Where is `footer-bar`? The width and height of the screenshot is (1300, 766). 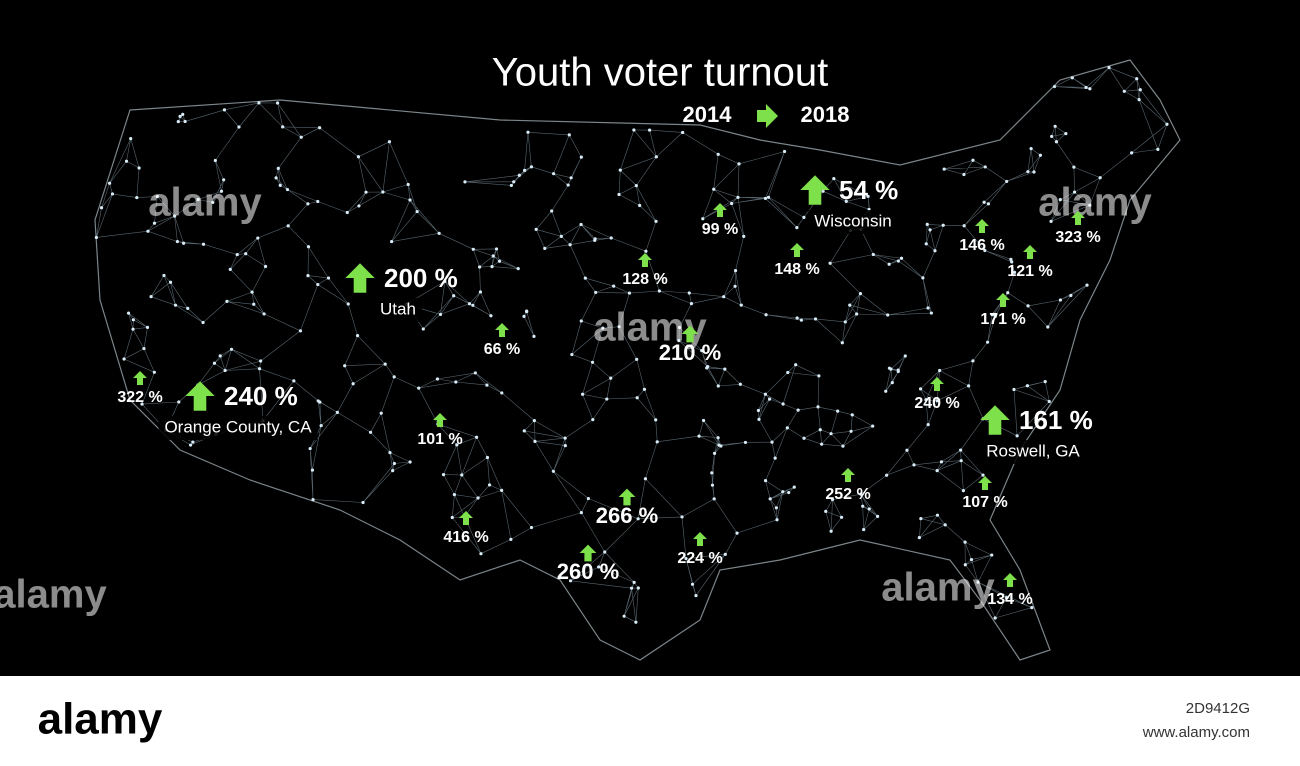 footer-bar is located at coordinates (650, 721).